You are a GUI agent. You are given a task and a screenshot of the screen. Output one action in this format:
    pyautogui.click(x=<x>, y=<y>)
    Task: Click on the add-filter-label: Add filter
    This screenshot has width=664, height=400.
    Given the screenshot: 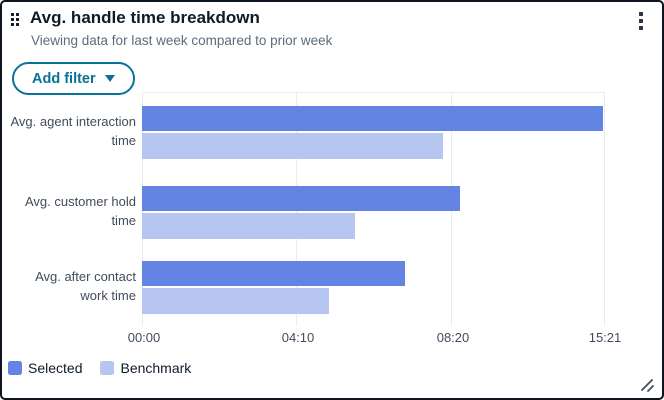 What is the action you would take?
    pyautogui.click(x=64, y=78)
    